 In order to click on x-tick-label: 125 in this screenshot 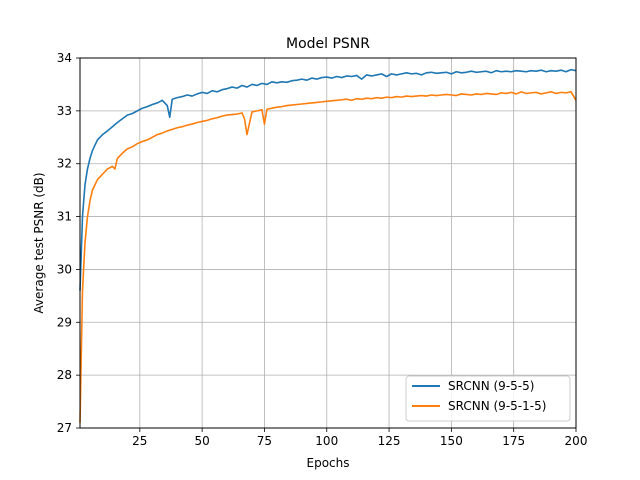, I will do `click(389, 441)`.